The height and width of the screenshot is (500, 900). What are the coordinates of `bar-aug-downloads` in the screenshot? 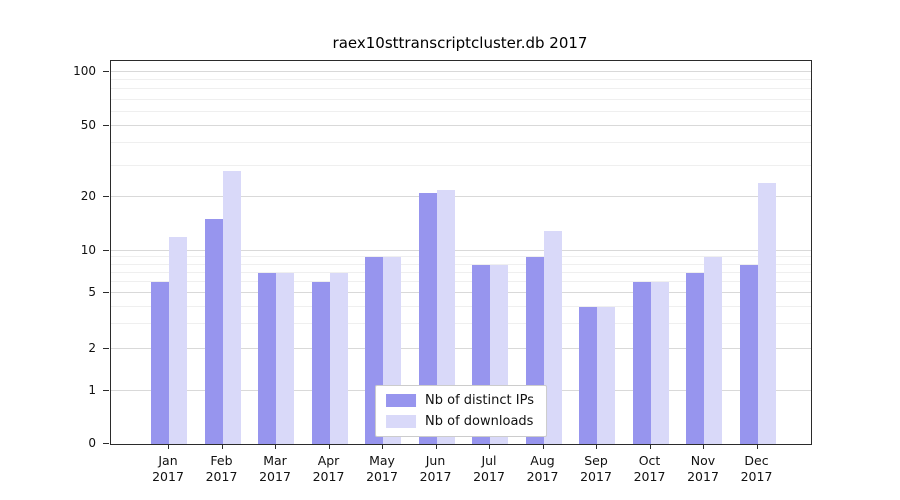 It's located at (552, 337).